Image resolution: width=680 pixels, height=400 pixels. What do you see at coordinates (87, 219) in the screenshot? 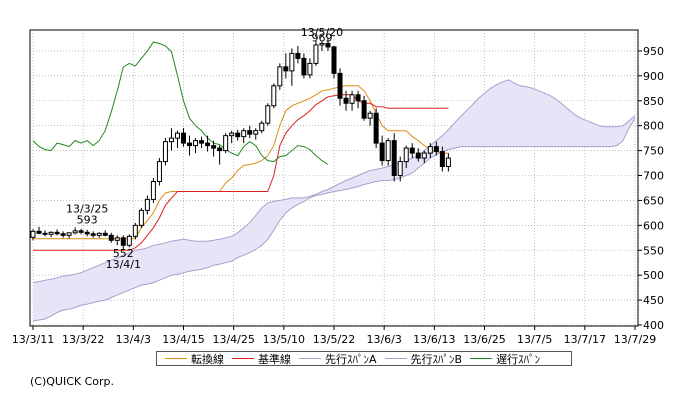
I see `annotation-label: 593` at bounding box center [87, 219].